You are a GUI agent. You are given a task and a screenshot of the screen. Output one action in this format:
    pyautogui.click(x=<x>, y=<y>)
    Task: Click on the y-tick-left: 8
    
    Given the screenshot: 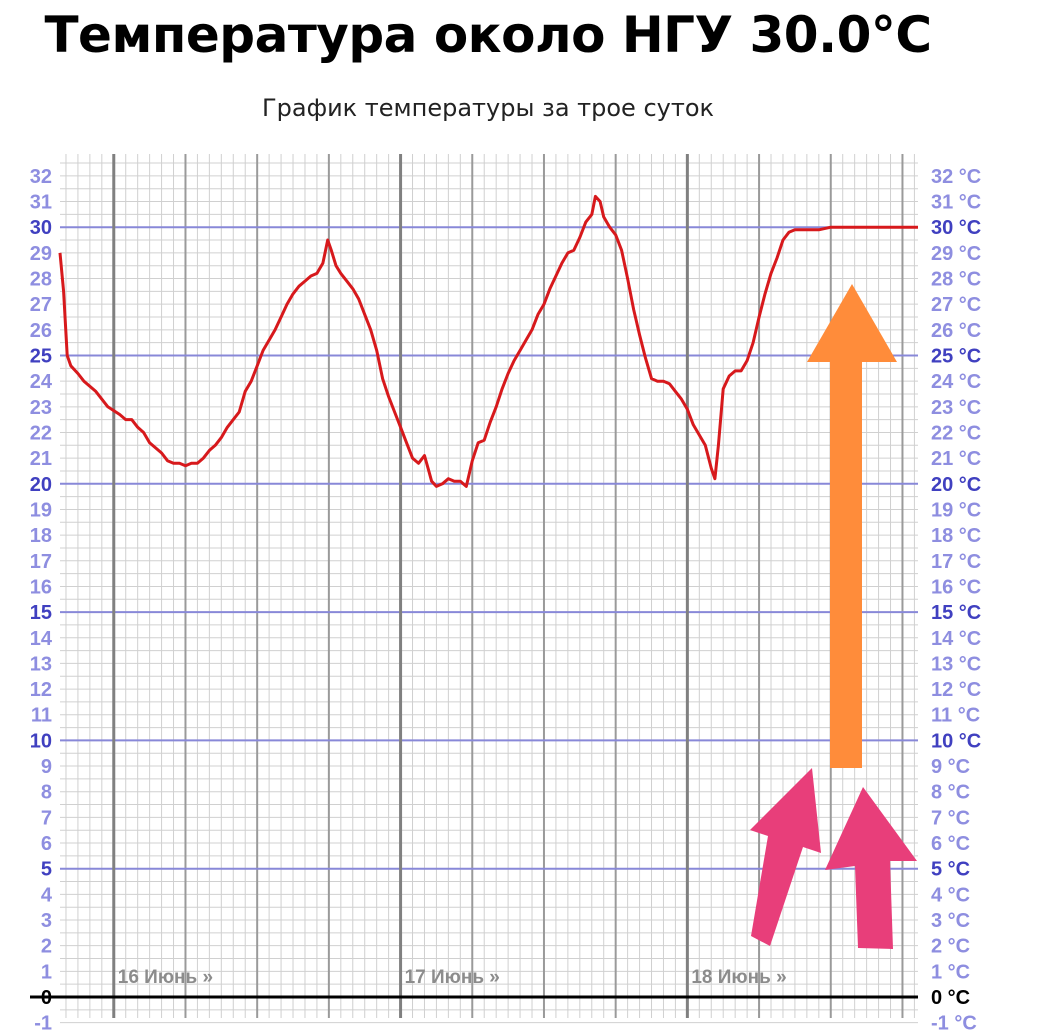 What is the action you would take?
    pyautogui.click(x=46, y=793)
    